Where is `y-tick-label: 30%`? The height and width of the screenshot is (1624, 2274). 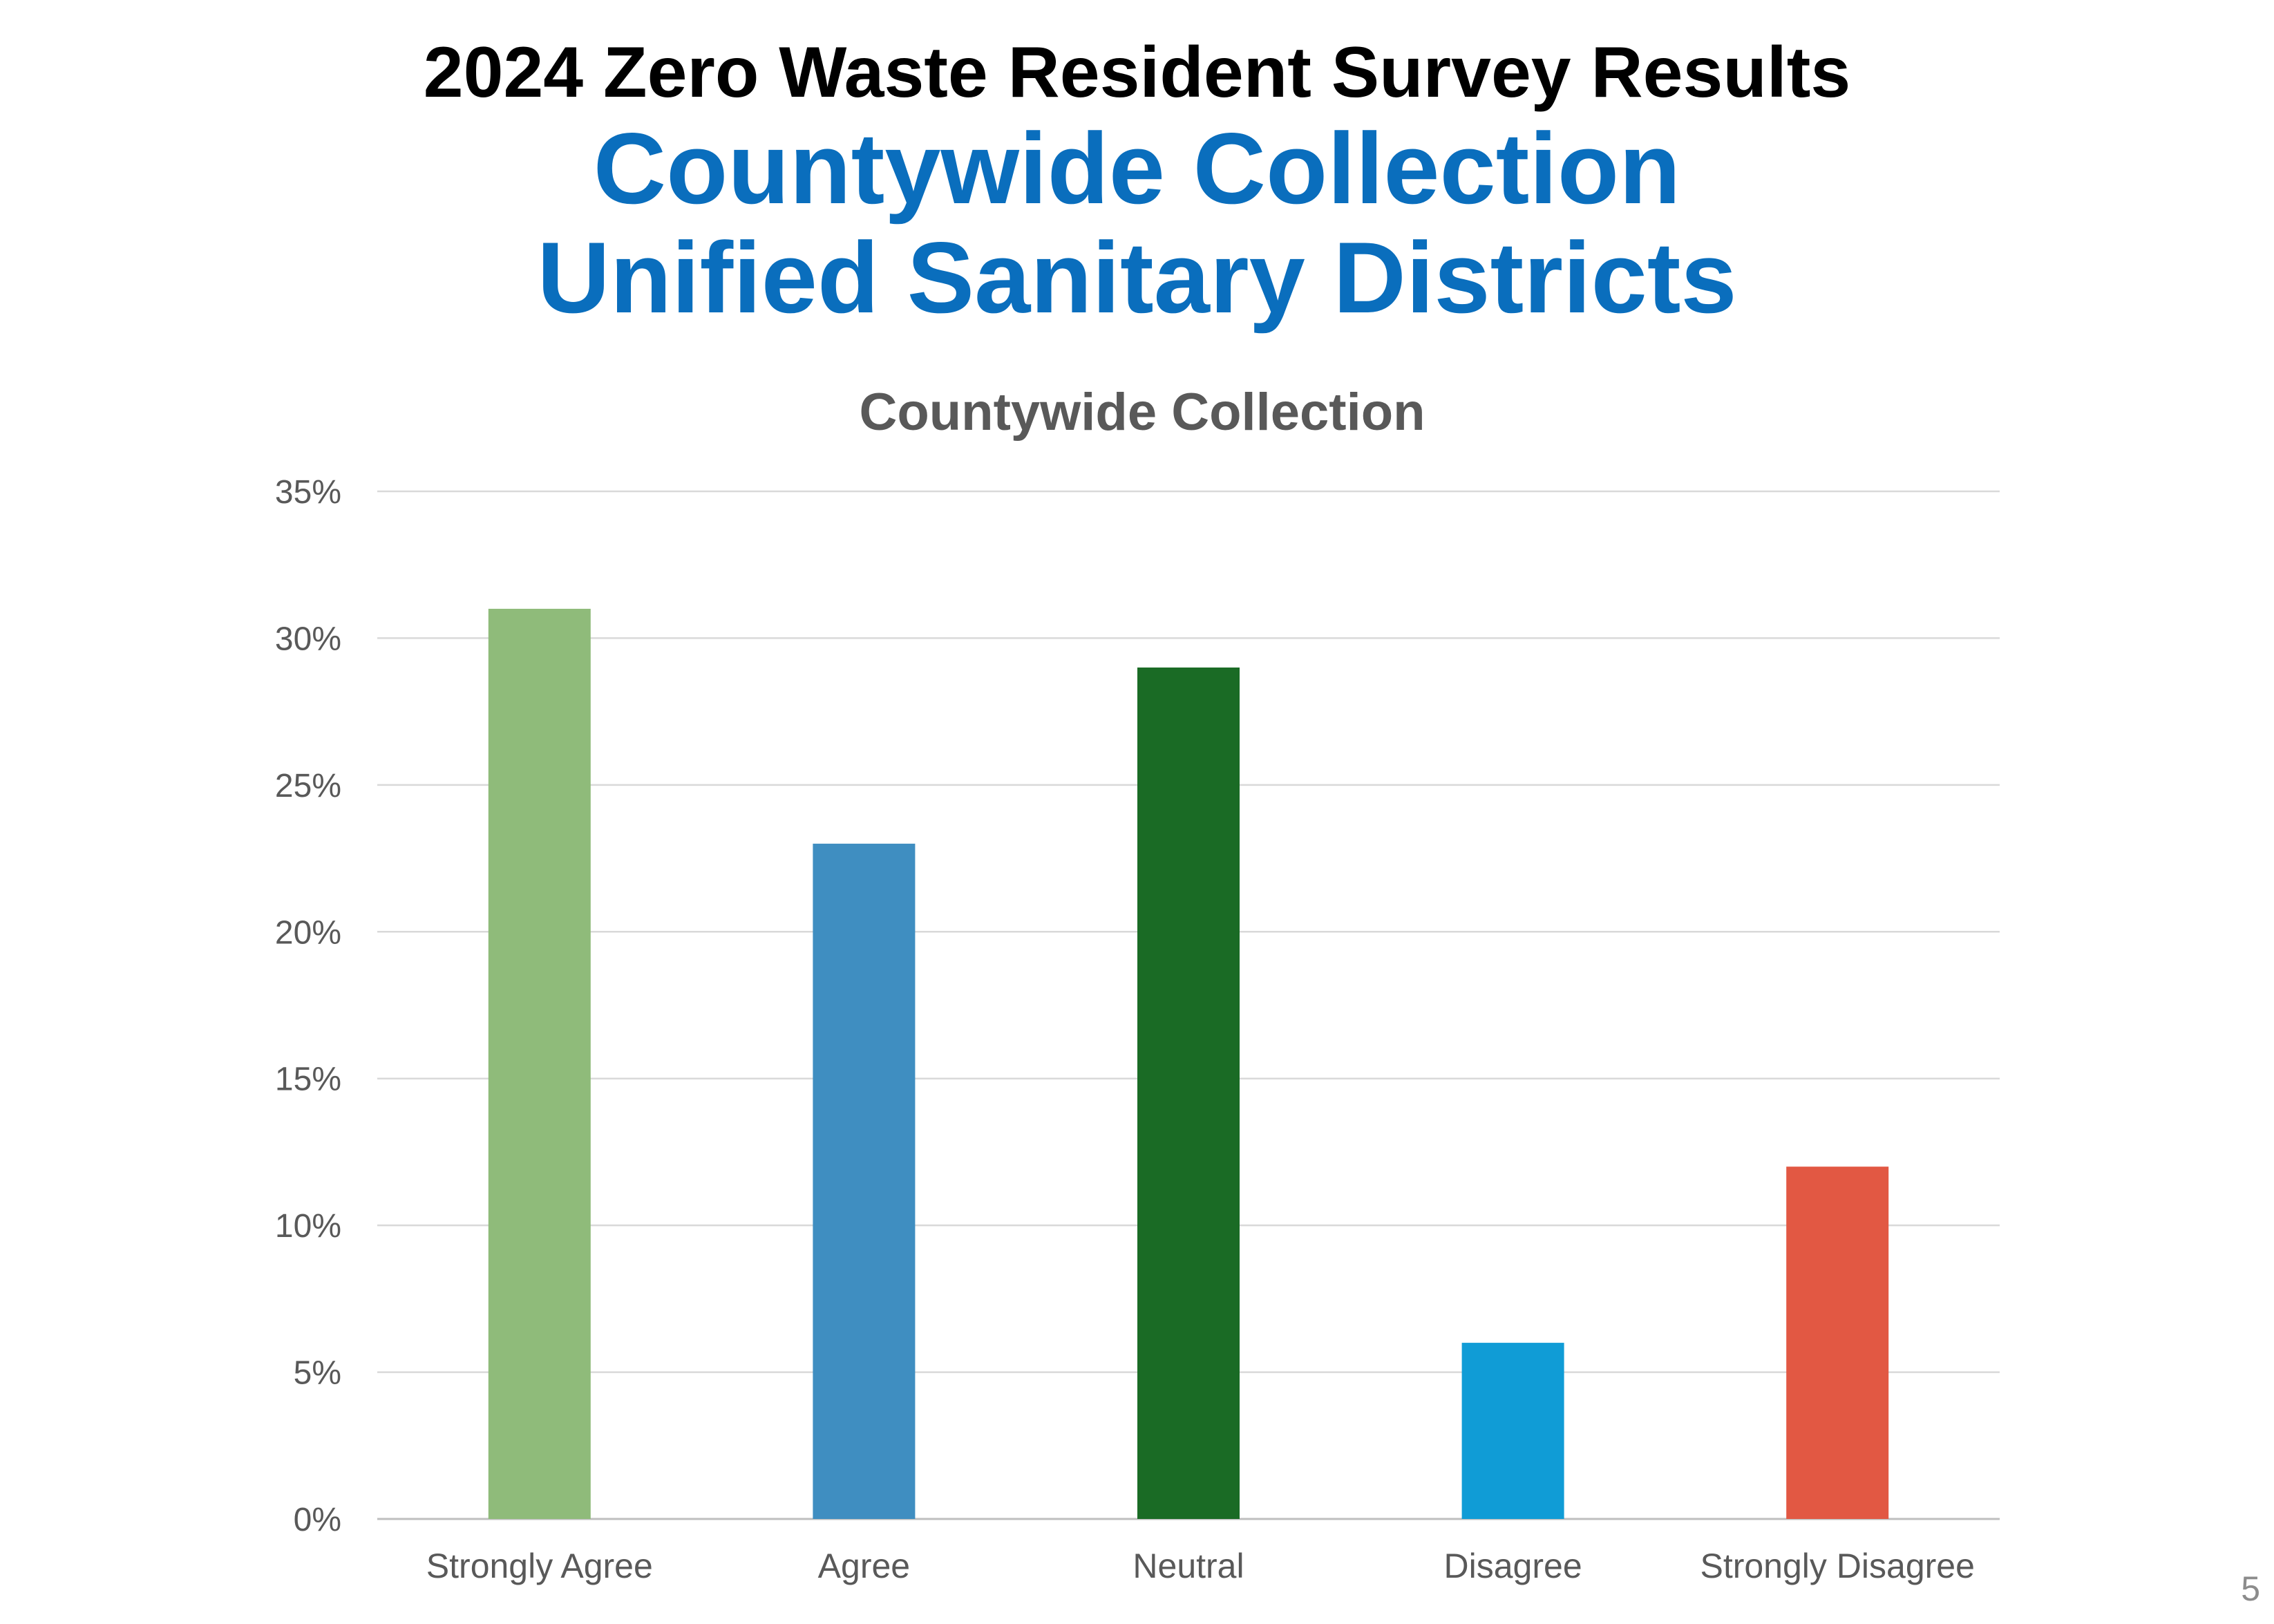 y-tick-label: 30% is located at coordinates (308, 639).